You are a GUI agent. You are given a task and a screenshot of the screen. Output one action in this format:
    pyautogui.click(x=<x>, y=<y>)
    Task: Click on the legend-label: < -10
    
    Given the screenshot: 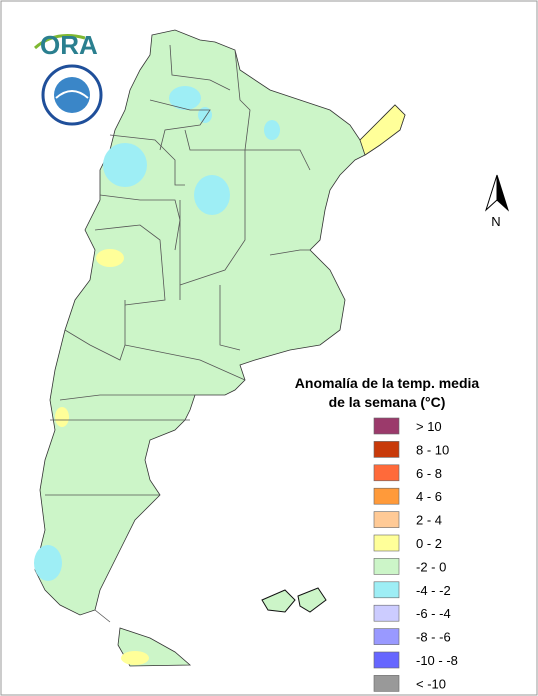 What is the action you would take?
    pyautogui.click(x=431, y=683)
    